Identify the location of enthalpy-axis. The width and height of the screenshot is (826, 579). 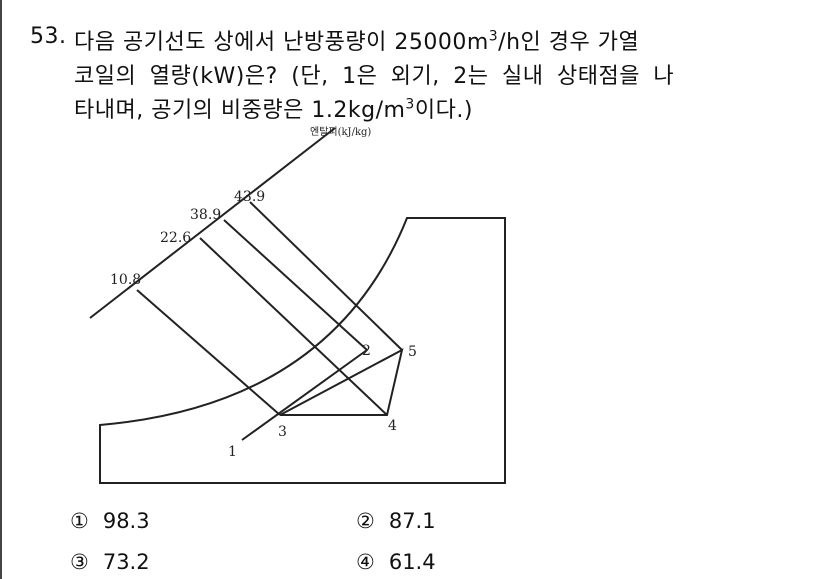
(212, 223).